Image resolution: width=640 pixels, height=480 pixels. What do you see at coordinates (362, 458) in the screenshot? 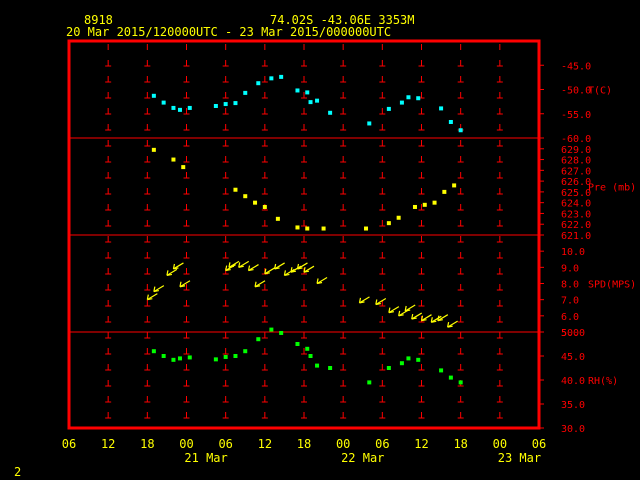
I see `x-date-label: 22 Mar` at bounding box center [362, 458].